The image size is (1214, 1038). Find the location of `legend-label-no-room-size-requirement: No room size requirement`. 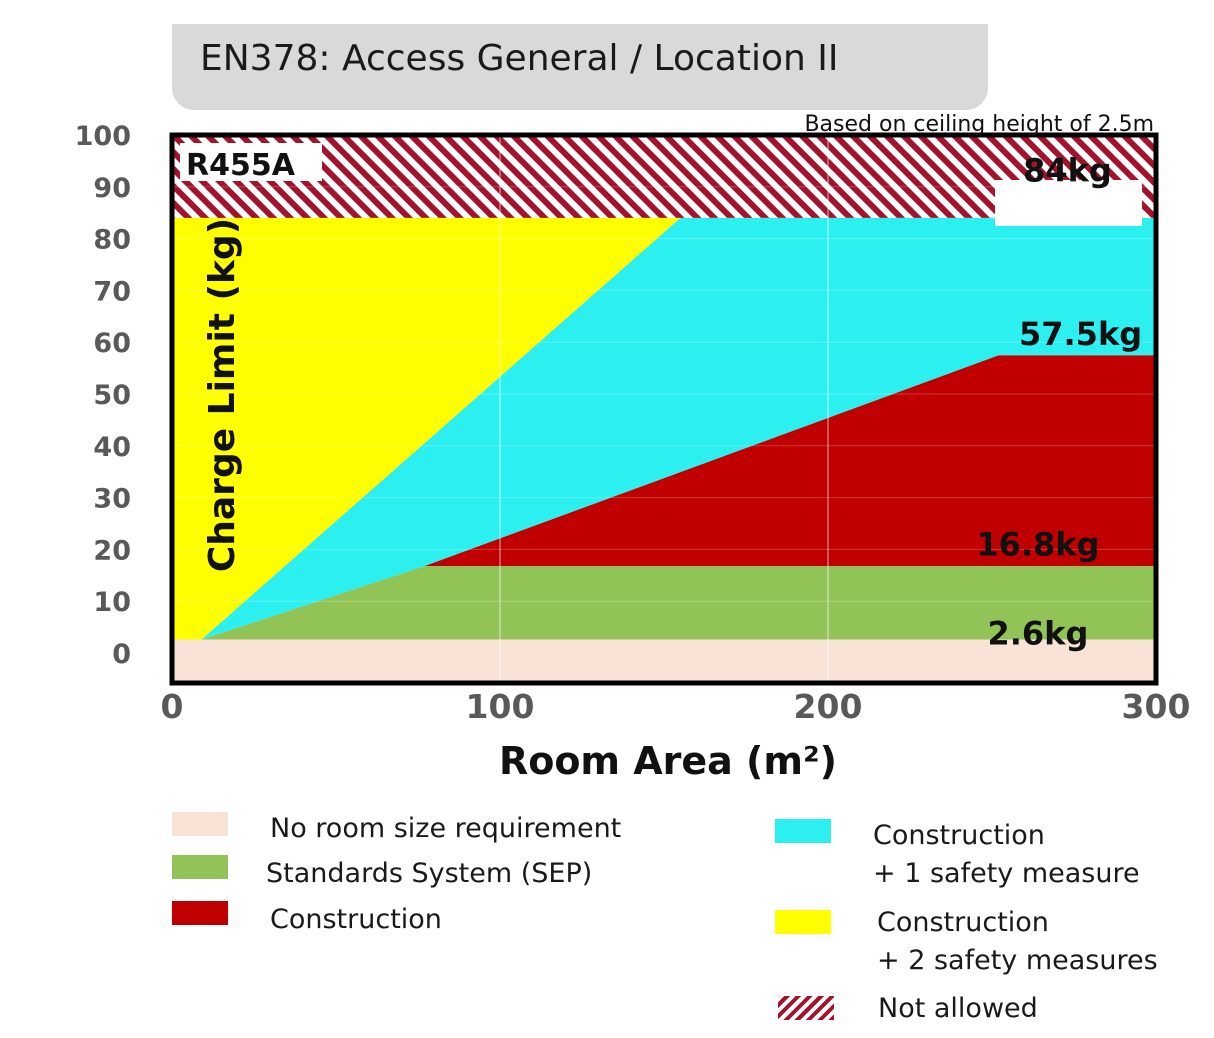

legend-label-no-room-size-requirement: No room size requirement is located at coordinates (446, 828).